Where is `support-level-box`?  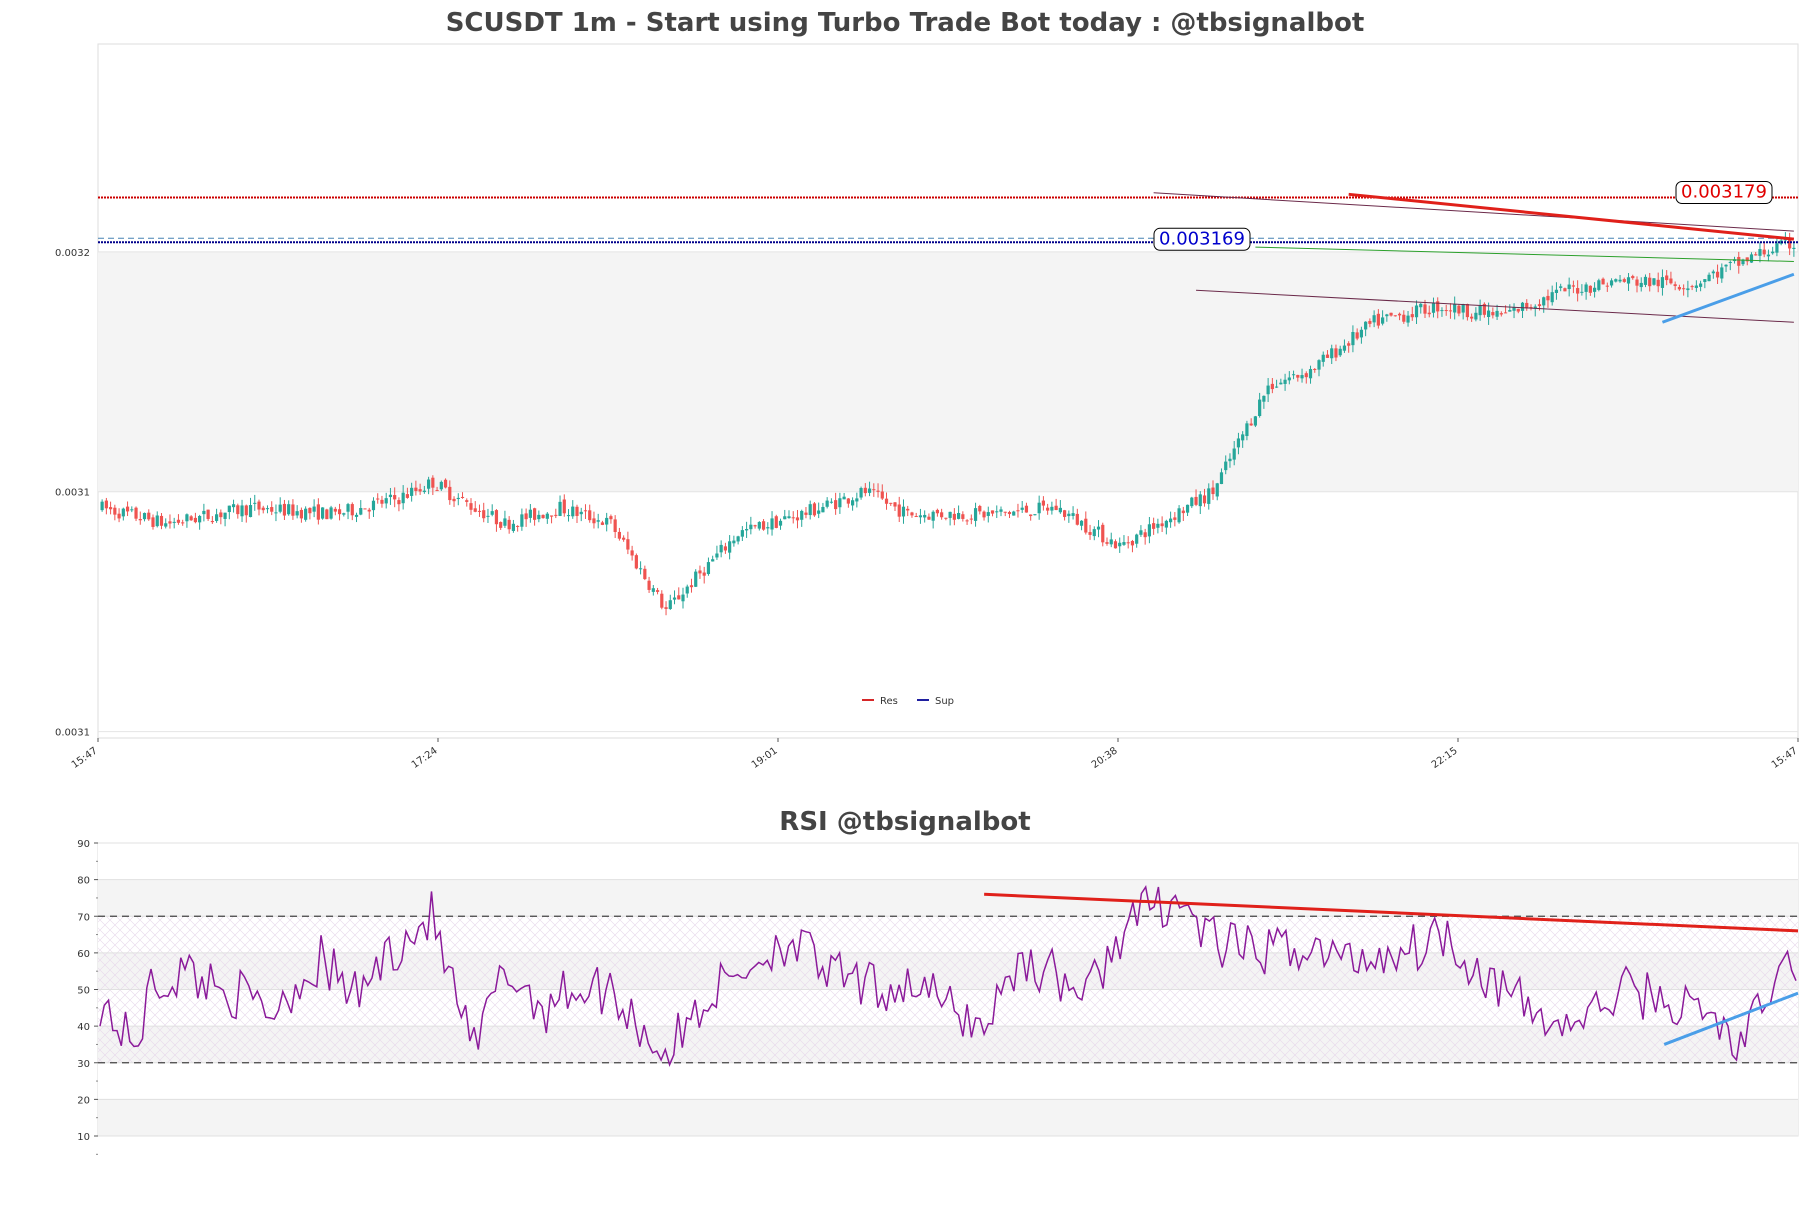
support-level-box is located at coordinates (1202, 239).